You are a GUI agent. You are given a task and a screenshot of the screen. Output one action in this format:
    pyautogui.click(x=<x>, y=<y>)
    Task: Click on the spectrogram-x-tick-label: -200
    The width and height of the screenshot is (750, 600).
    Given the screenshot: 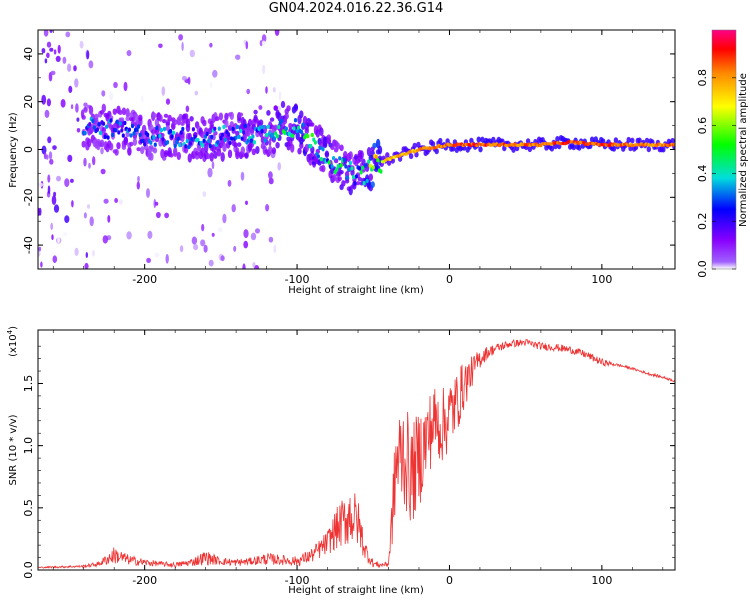 What is the action you would take?
    pyautogui.click(x=144, y=279)
    